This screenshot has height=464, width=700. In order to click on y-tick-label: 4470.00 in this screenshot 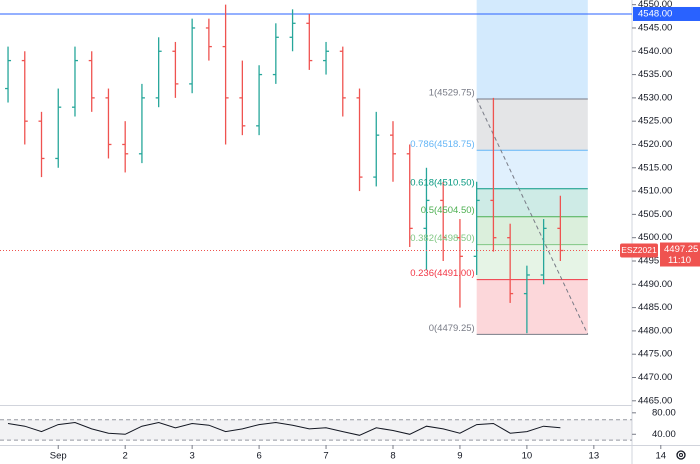, I will do `click(655, 377)`.